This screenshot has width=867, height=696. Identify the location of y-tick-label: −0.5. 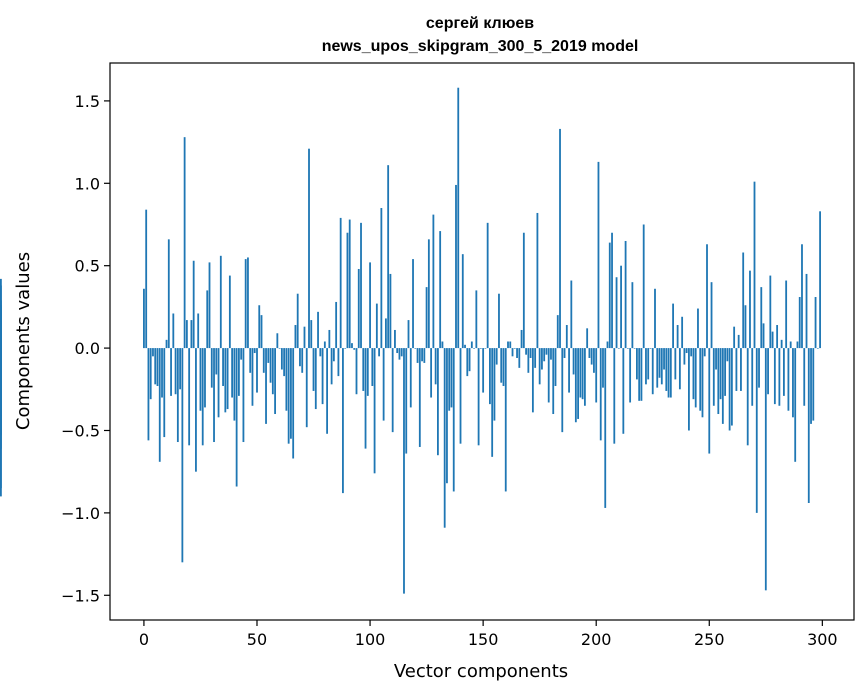
(80, 430).